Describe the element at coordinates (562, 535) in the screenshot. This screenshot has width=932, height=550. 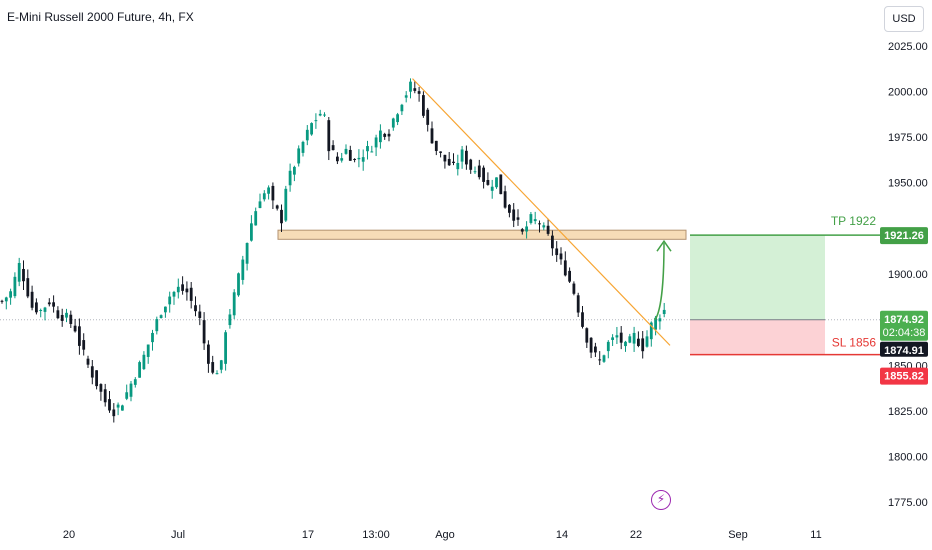
I see `x-tick-label: 14` at that location.